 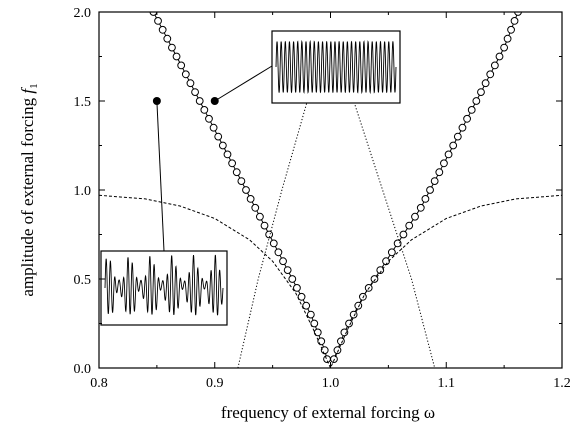 I want to click on y-axis-title: amplitude of external forcing f1, so click(x=29, y=189).